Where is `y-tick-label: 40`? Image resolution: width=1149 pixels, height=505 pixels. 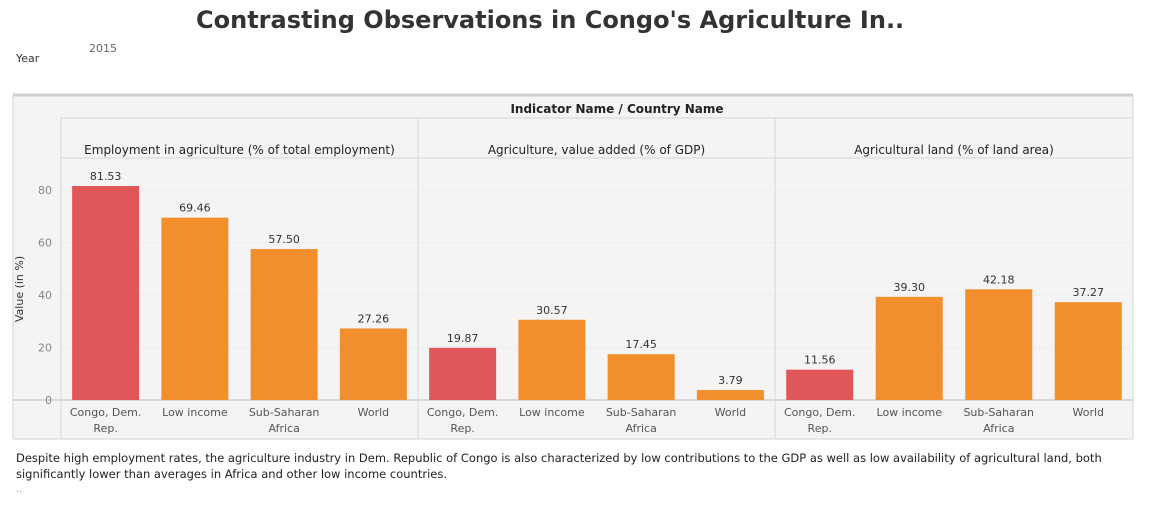 y-tick-label: 40 is located at coordinates (45, 295).